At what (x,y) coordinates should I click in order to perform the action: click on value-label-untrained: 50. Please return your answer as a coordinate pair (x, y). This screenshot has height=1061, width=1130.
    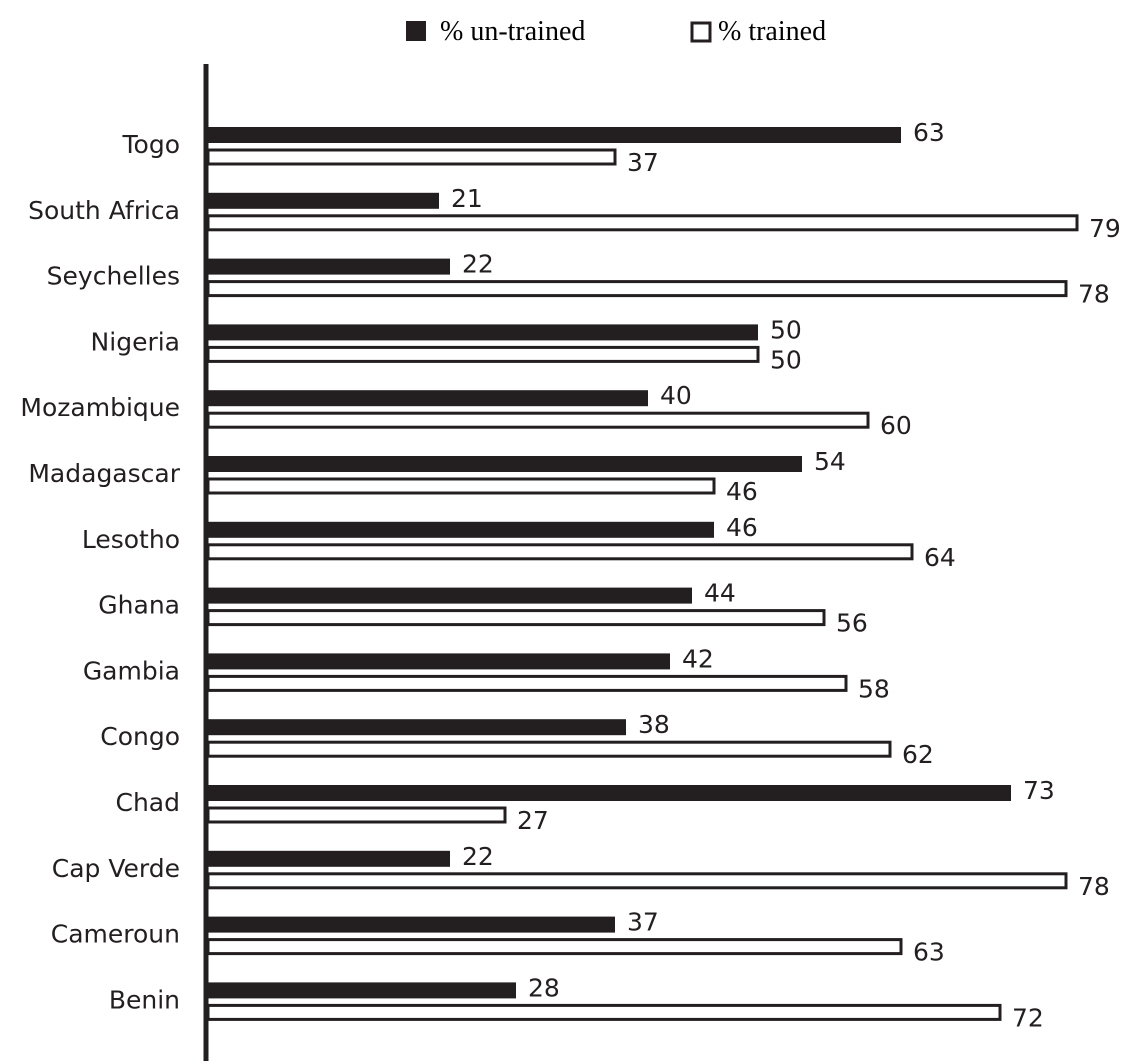
    Looking at the image, I should click on (786, 329).